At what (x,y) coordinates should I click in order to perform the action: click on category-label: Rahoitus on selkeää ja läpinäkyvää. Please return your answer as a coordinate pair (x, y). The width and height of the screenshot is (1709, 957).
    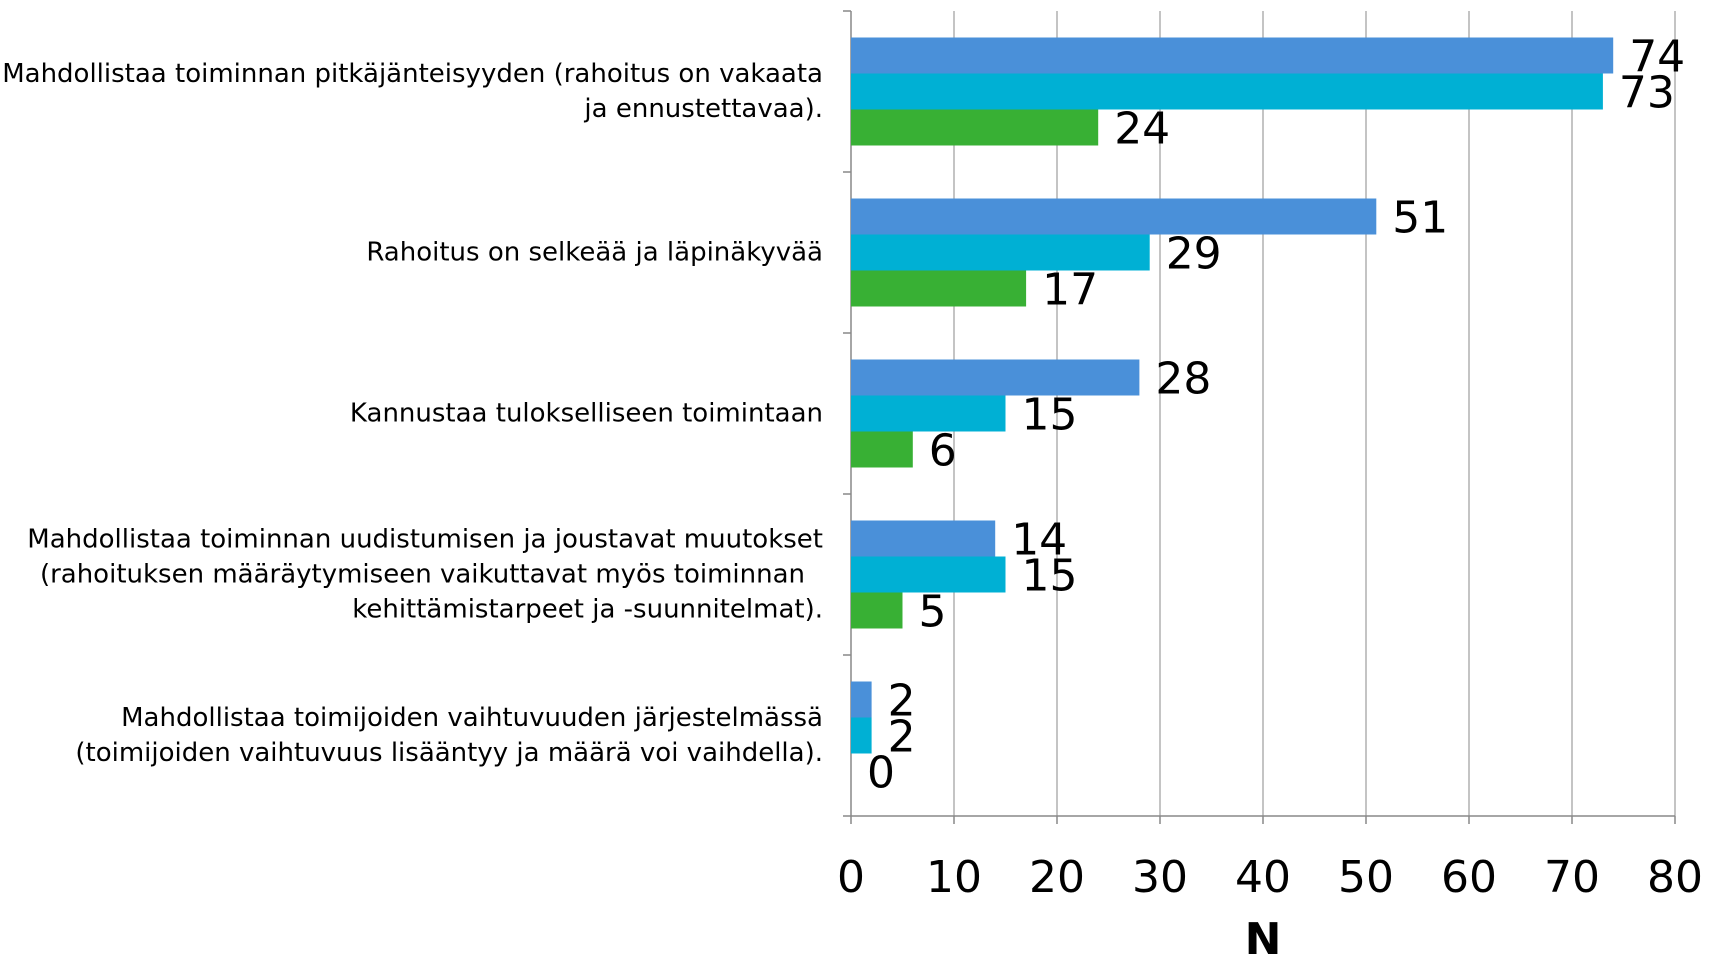
    Looking at the image, I should click on (594, 252).